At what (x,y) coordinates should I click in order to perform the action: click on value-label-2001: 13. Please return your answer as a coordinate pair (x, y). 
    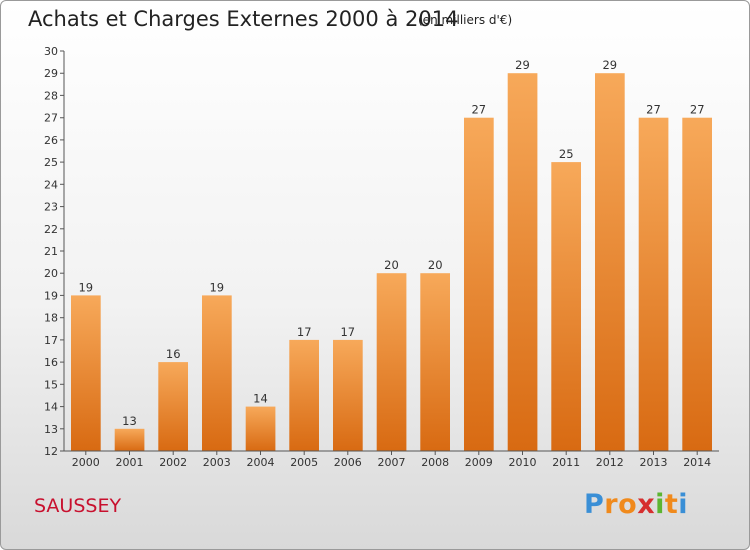
    Looking at the image, I should click on (129, 421).